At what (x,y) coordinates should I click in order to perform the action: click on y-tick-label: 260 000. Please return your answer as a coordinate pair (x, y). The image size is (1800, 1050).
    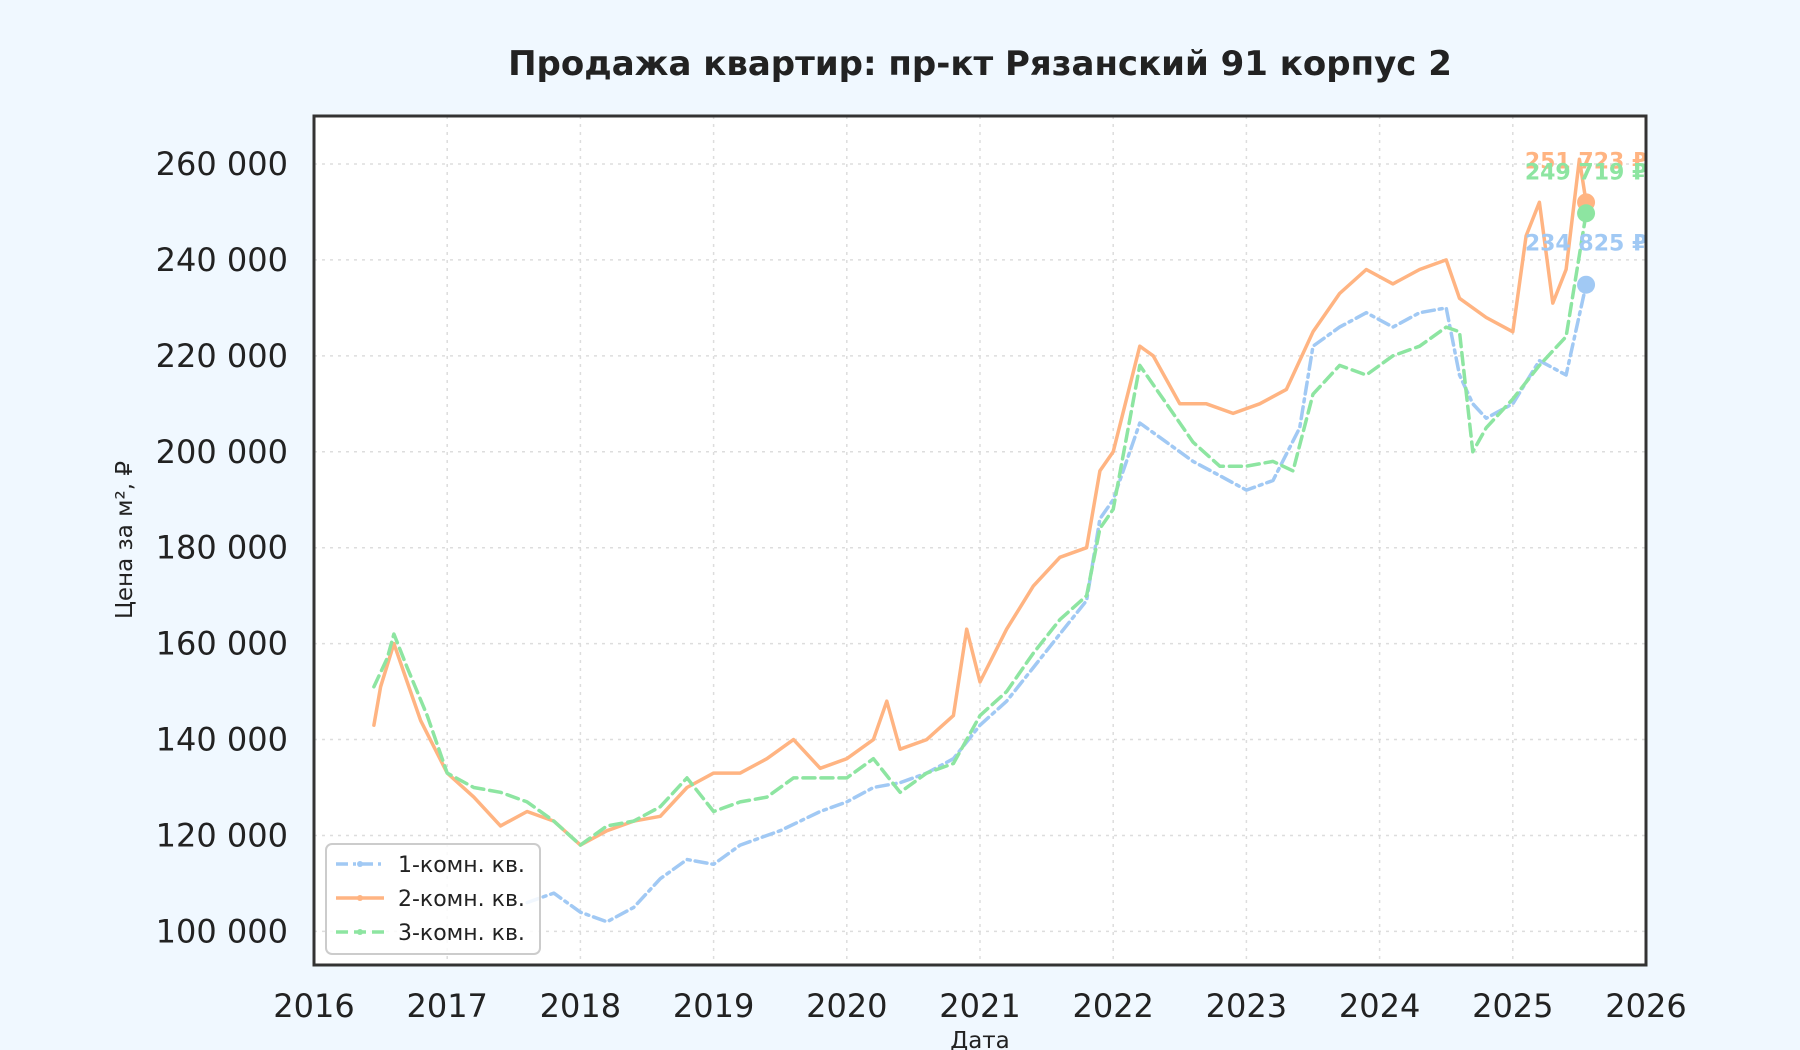
    Looking at the image, I should click on (222, 164).